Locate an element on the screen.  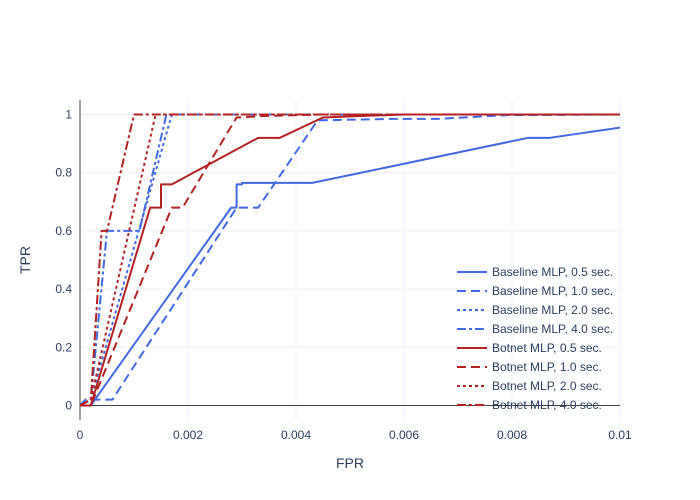
y-tick-label: 0.8 is located at coordinates (63, 173).